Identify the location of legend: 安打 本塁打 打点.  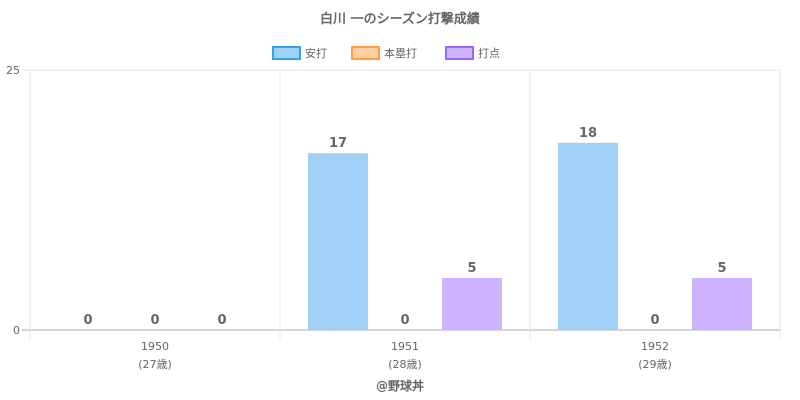
(386, 53).